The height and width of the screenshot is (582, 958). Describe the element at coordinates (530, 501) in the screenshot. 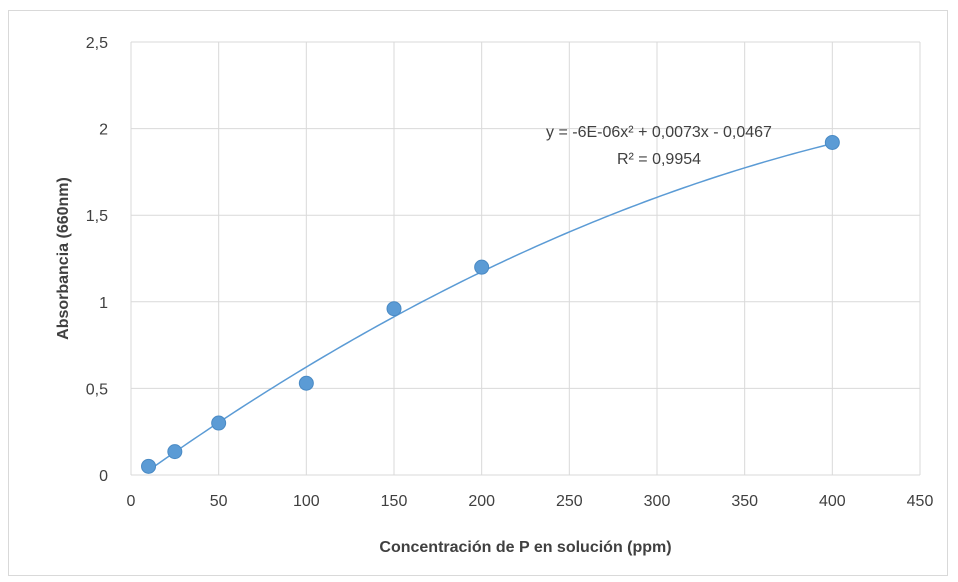

I see `x-tick-labels: 0 50 100 150 200 250 300 350 400 450` at that location.